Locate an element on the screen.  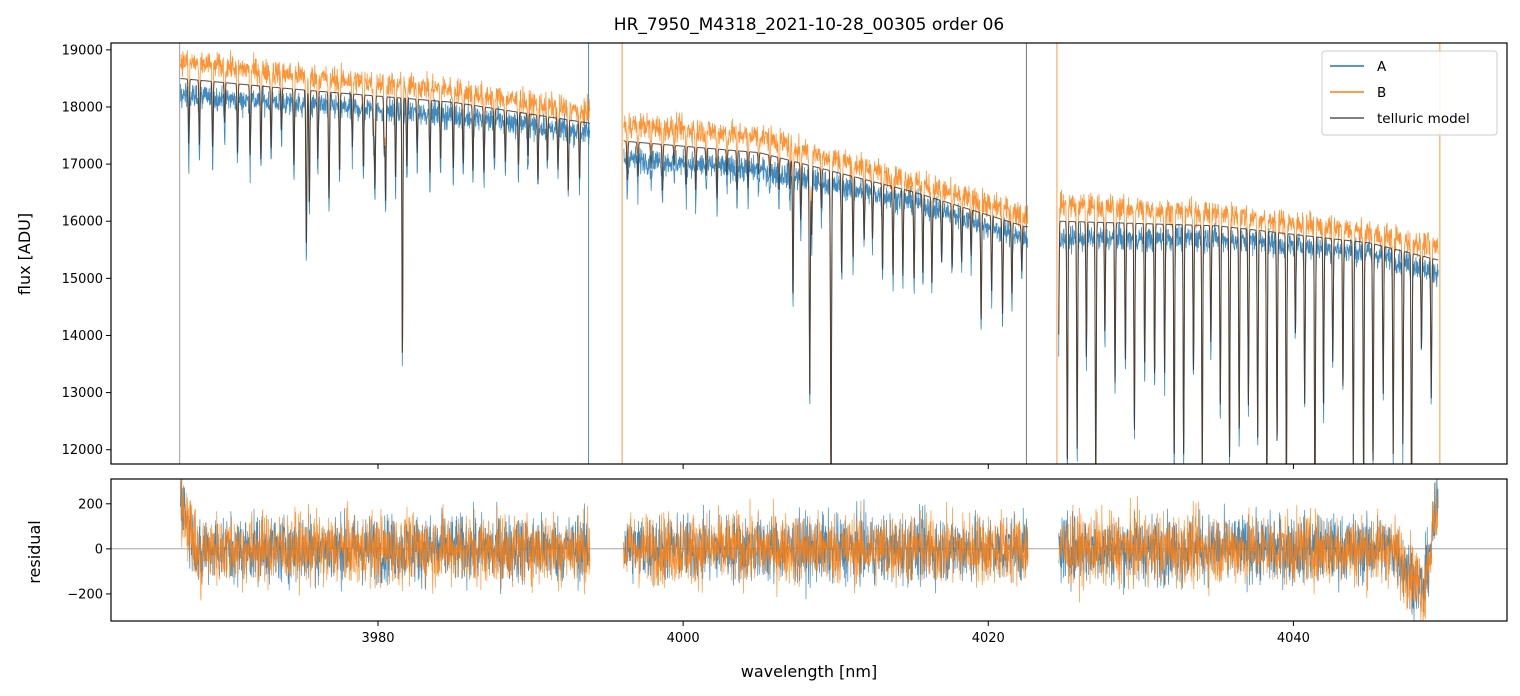
legend-entry-telluric-model: telluric model is located at coordinates (1423, 119).